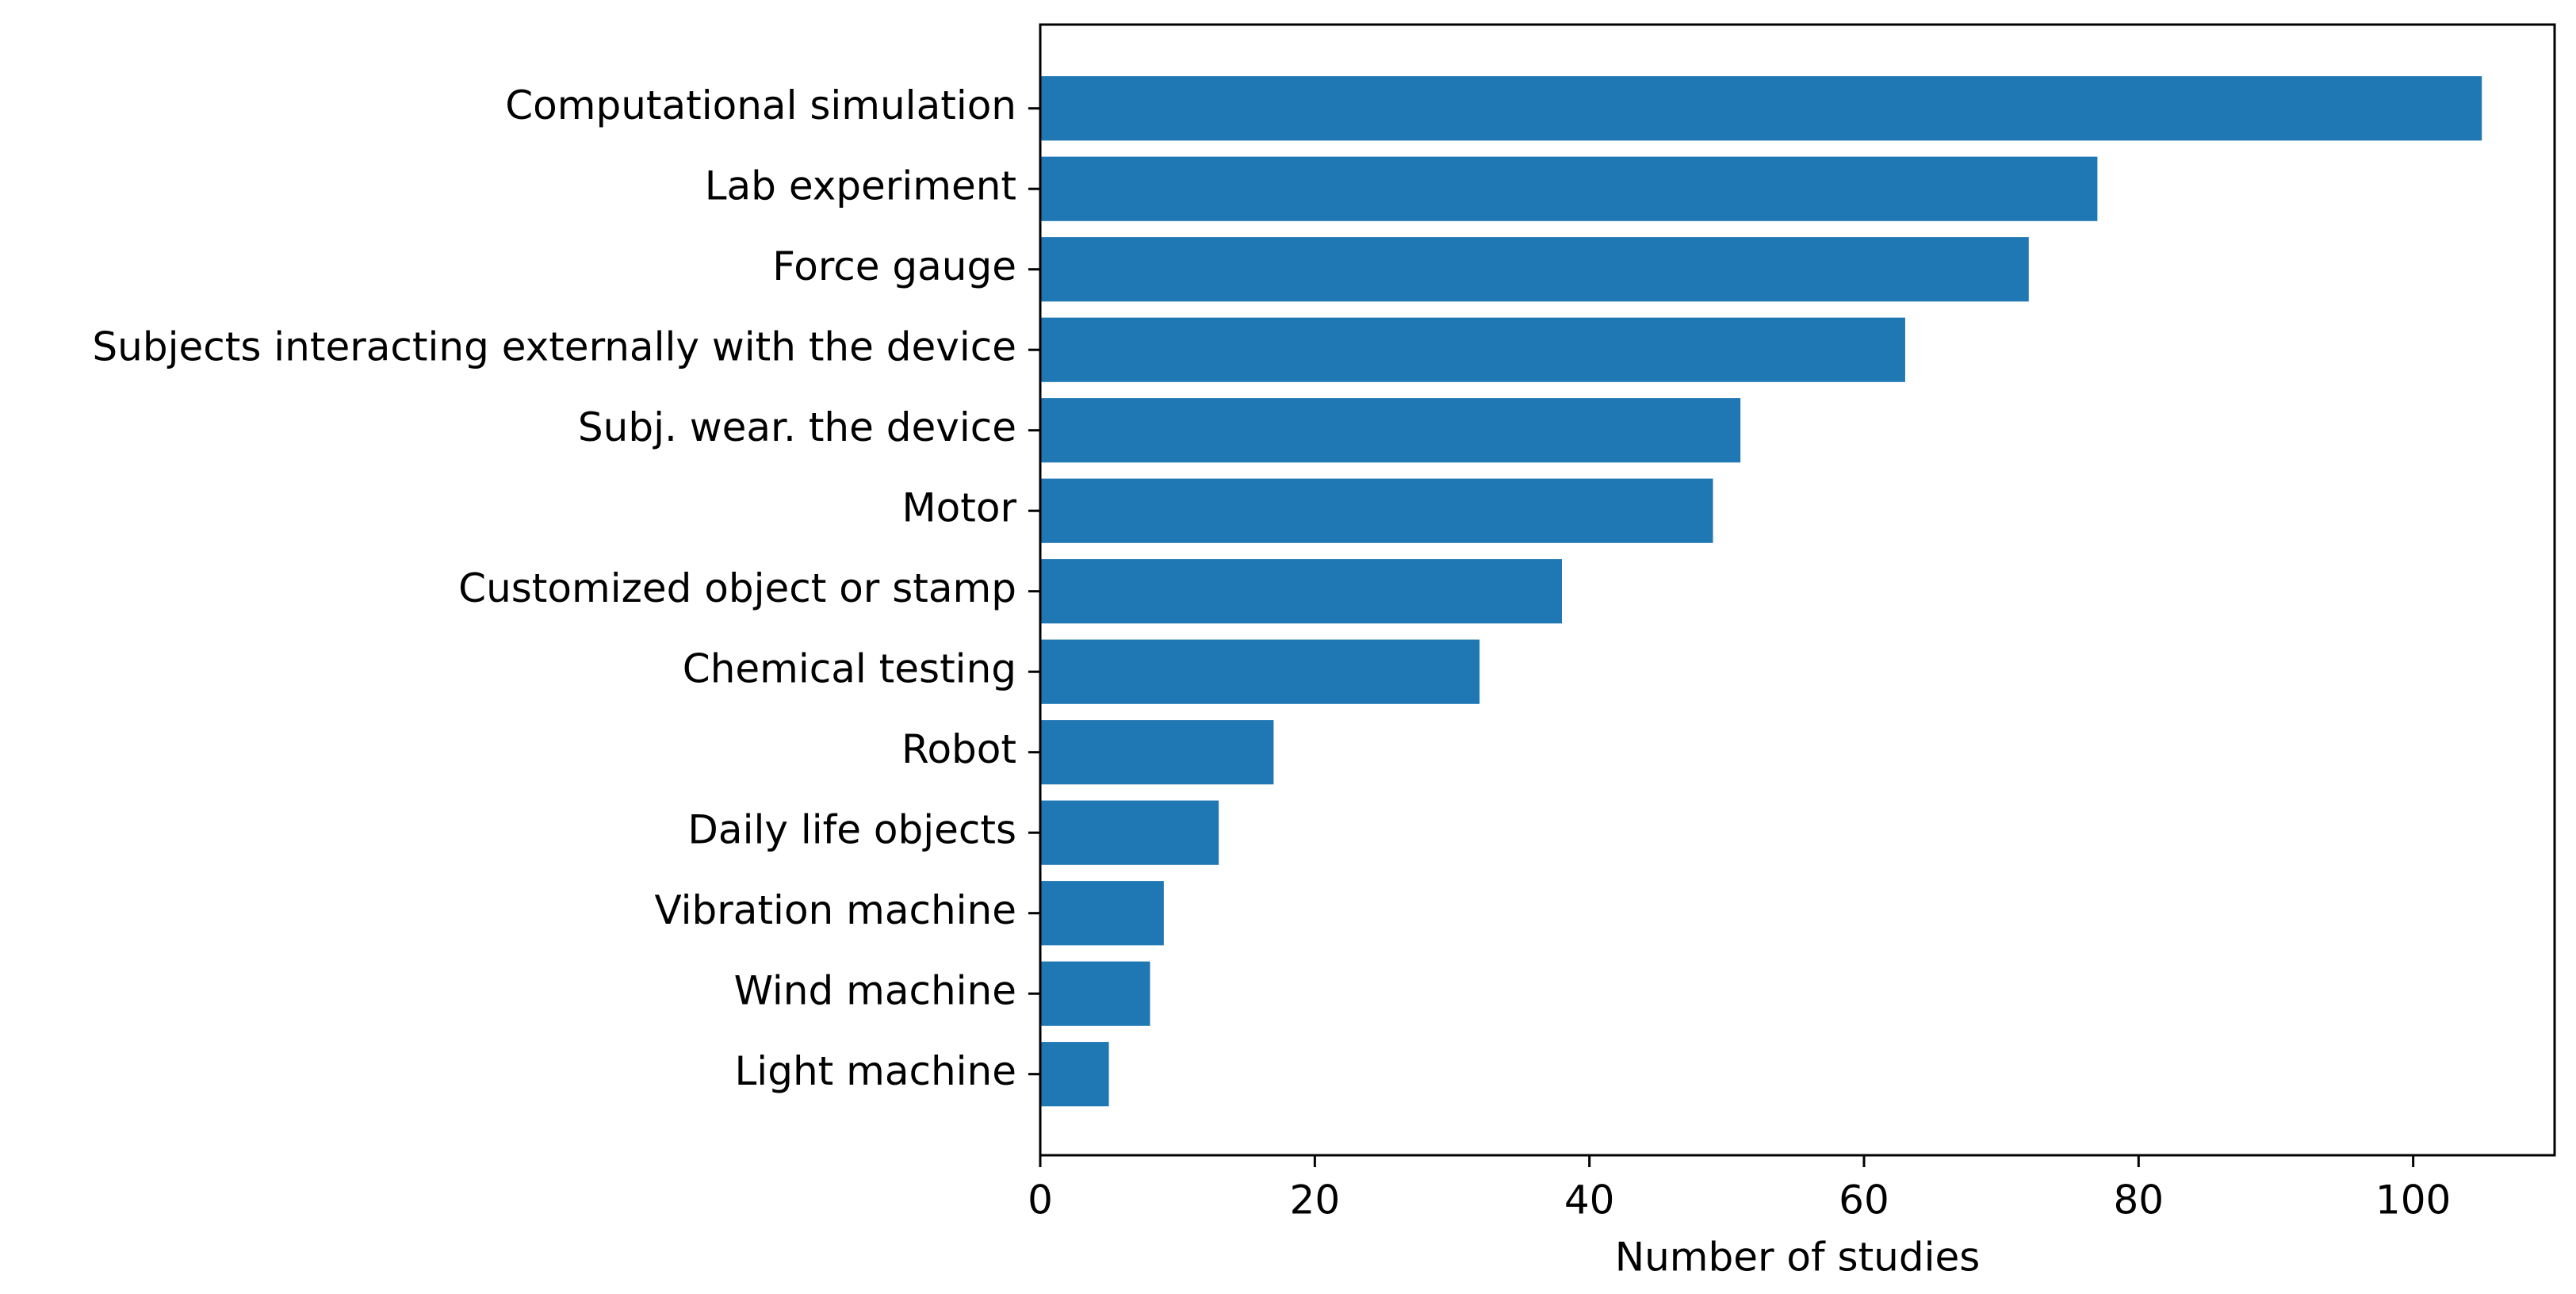 This screenshot has width=2576, height=1294. Describe the element at coordinates (959, 508) in the screenshot. I see `y-tick-label: Motor` at that location.